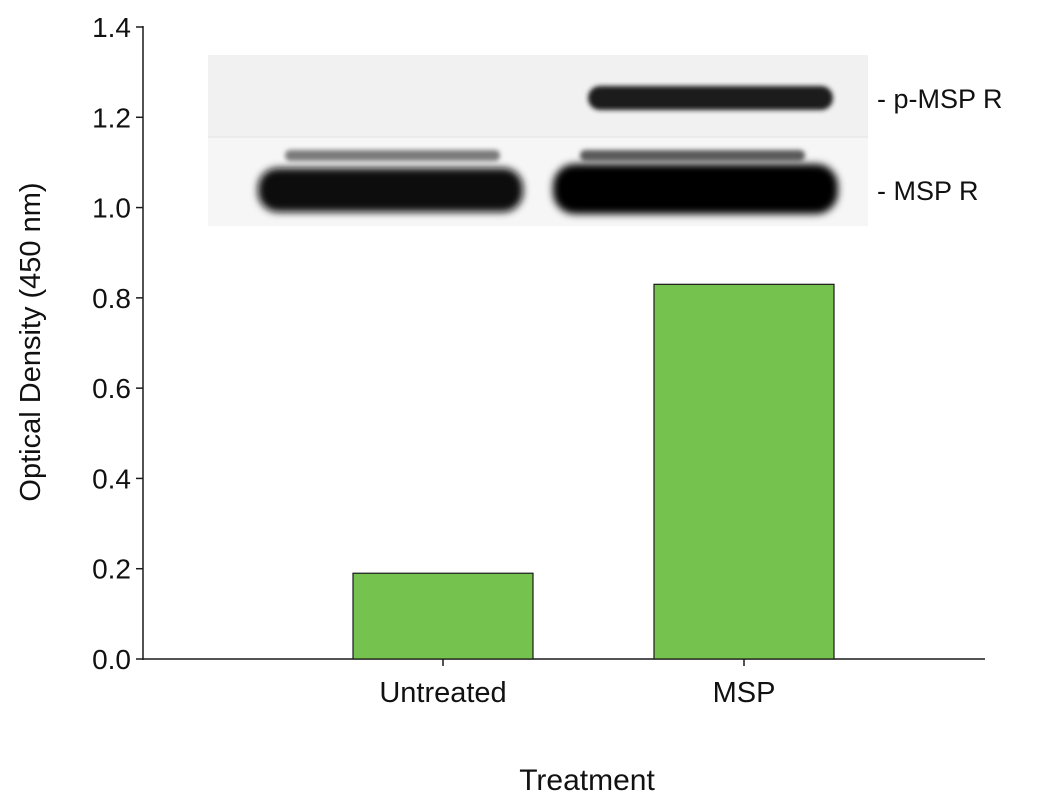 The image size is (1041, 799). What do you see at coordinates (111, 208) in the screenshot?
I see `y-tick-label: 1.0` at bounding box center [111, 208].